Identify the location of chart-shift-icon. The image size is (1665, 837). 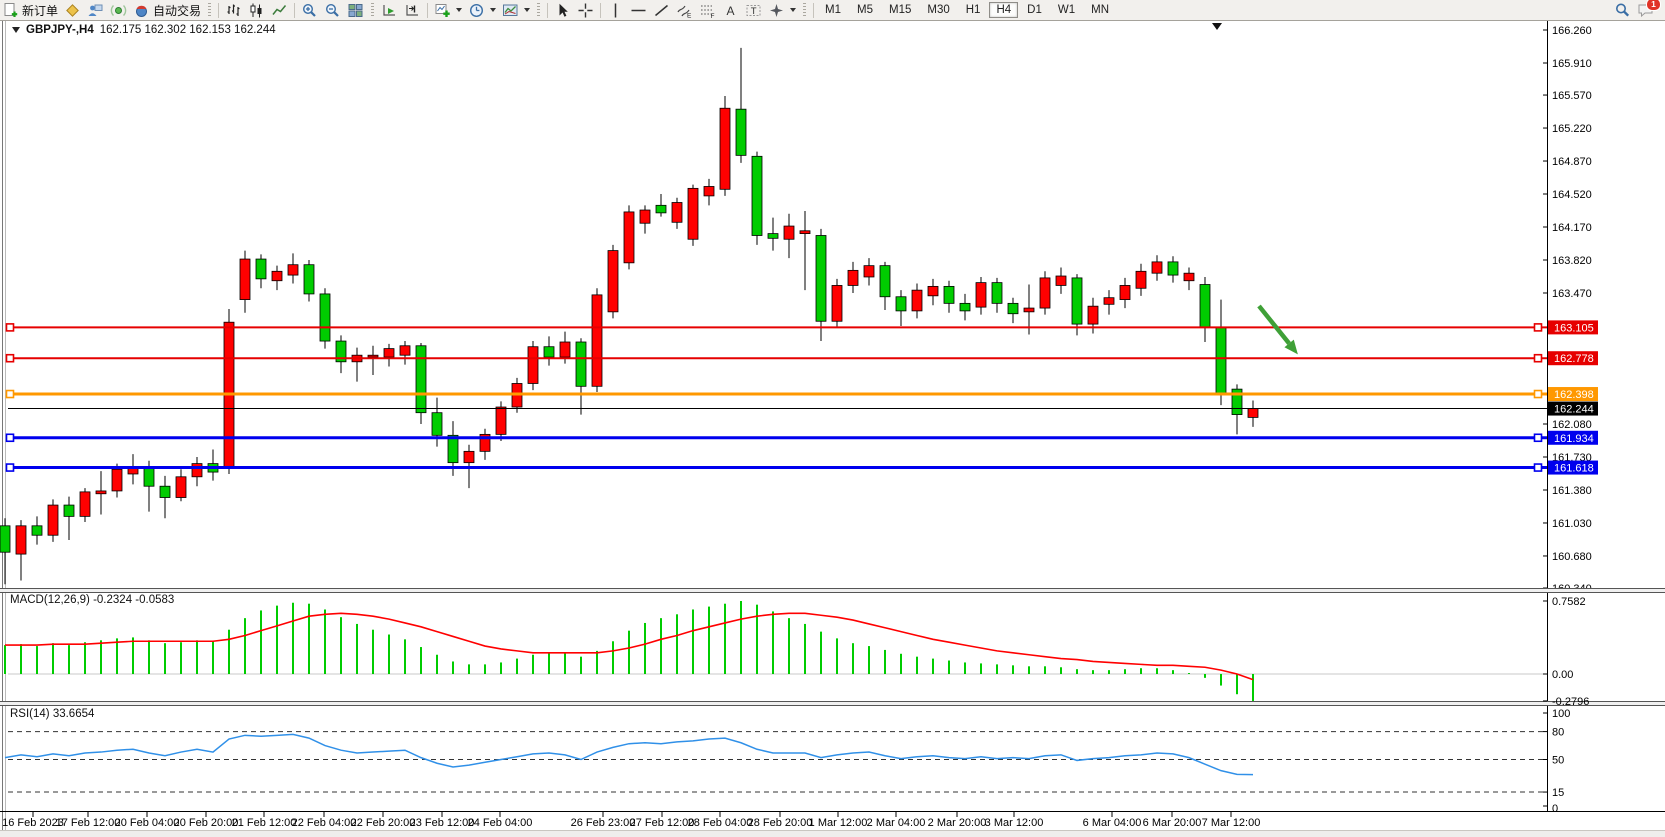
(412, 10).